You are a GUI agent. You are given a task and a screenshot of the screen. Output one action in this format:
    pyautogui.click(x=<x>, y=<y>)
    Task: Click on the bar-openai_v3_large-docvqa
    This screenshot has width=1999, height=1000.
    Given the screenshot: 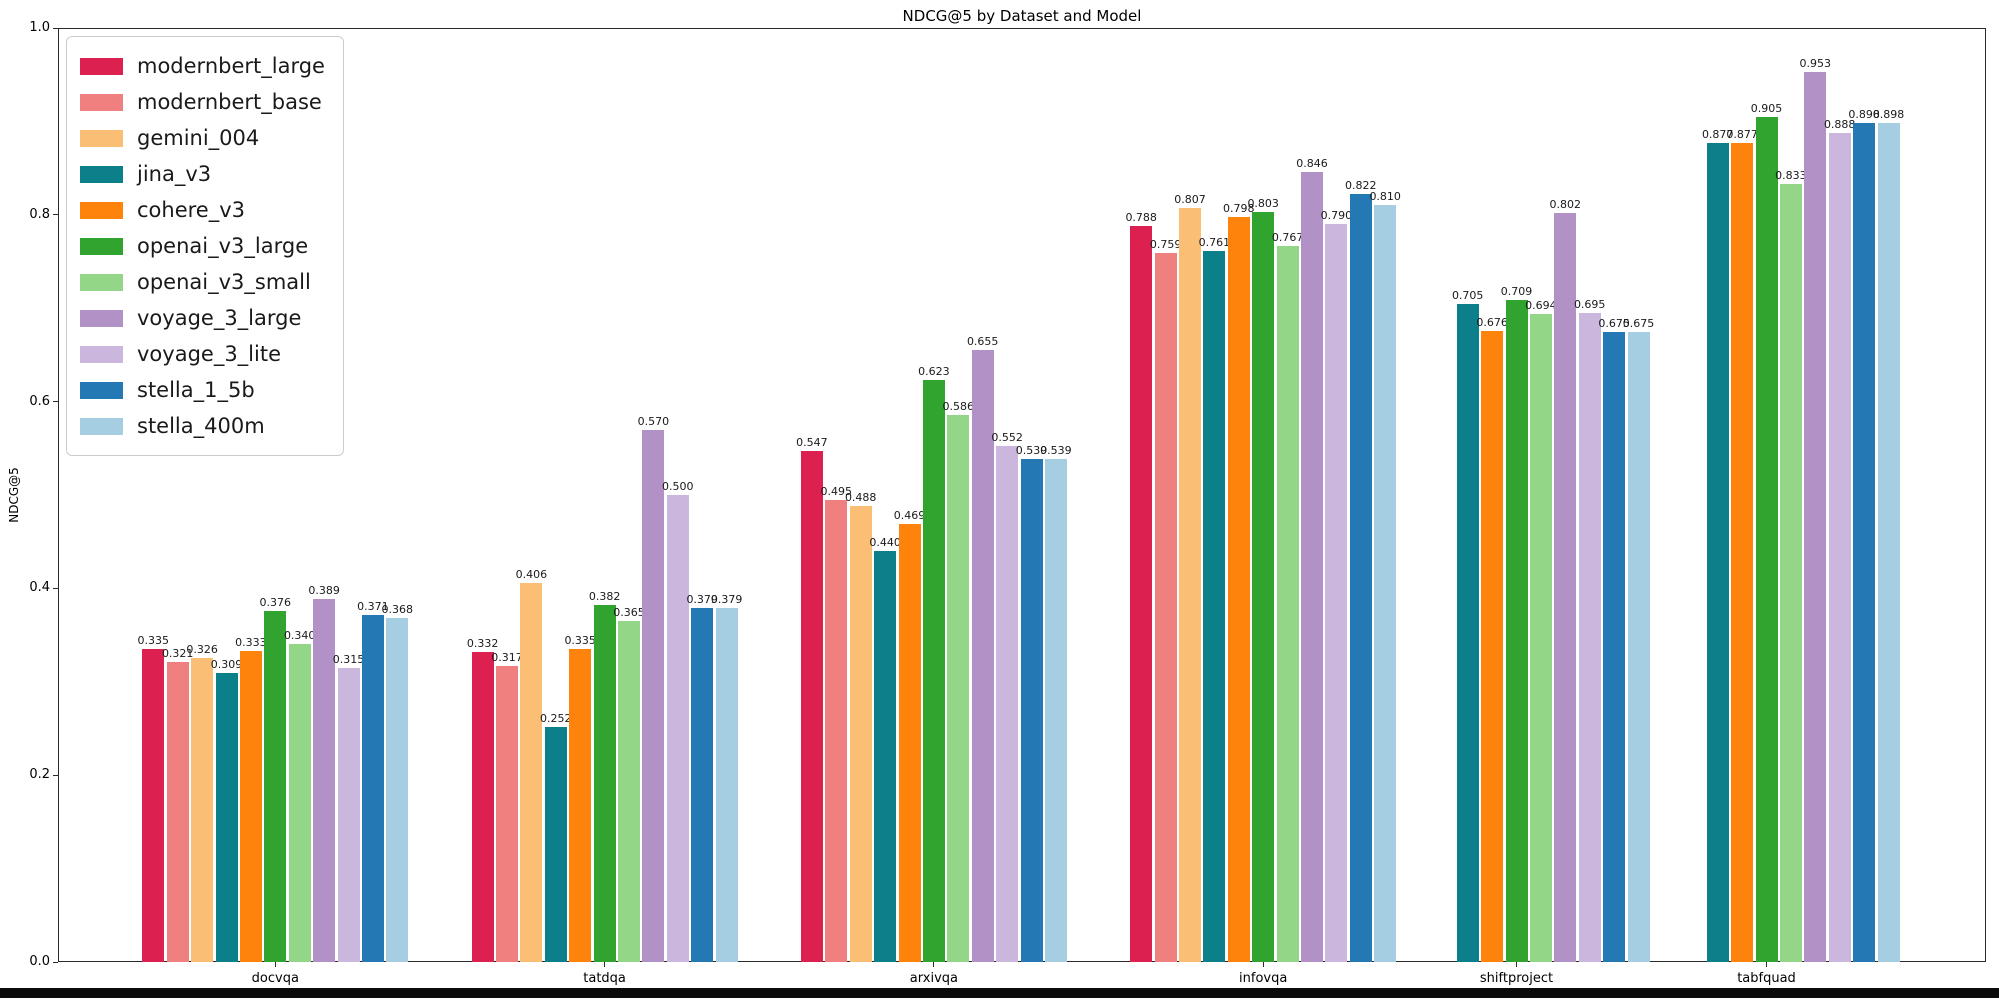 What is the action you would take?
    pyautogui.click(x=275, y=786)
    